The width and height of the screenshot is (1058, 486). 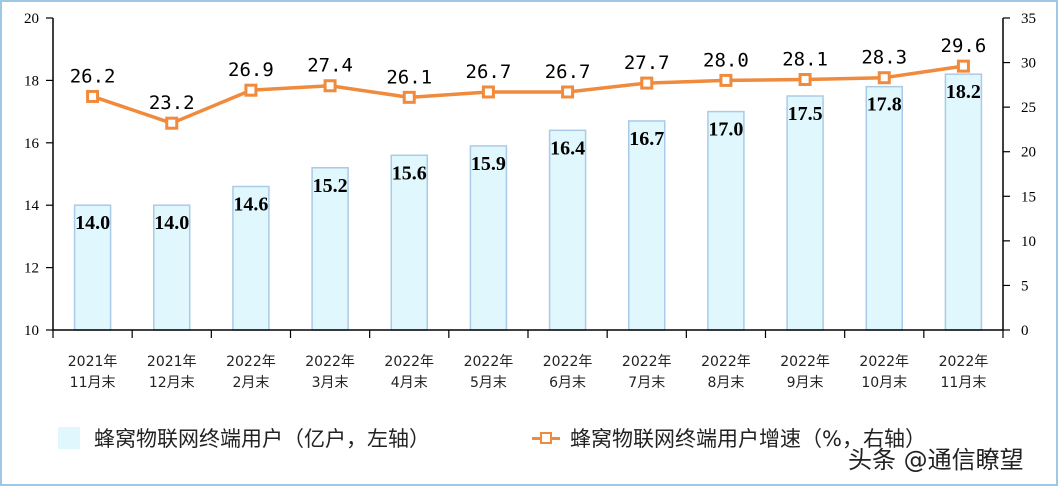 What do you see at coordinates (805, 383) in the screenshot?
I see `category-label: 9月末` at bounding box center [805, 383].